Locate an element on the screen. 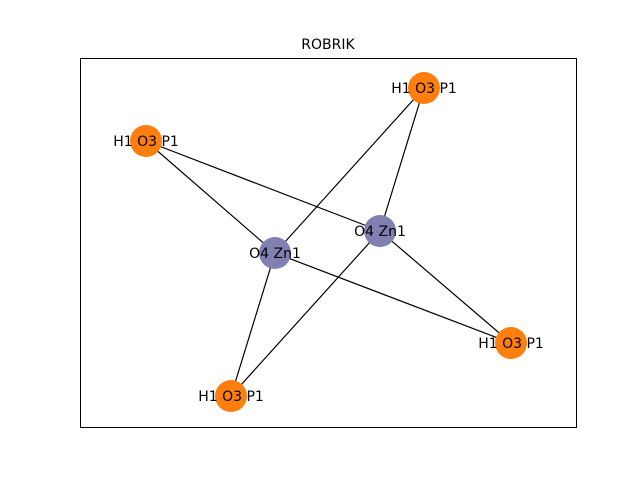 This screenshot has width=640, height=485. graph-node-p-top-left: H1 O3 P1 is located at coordinates (146, 141).